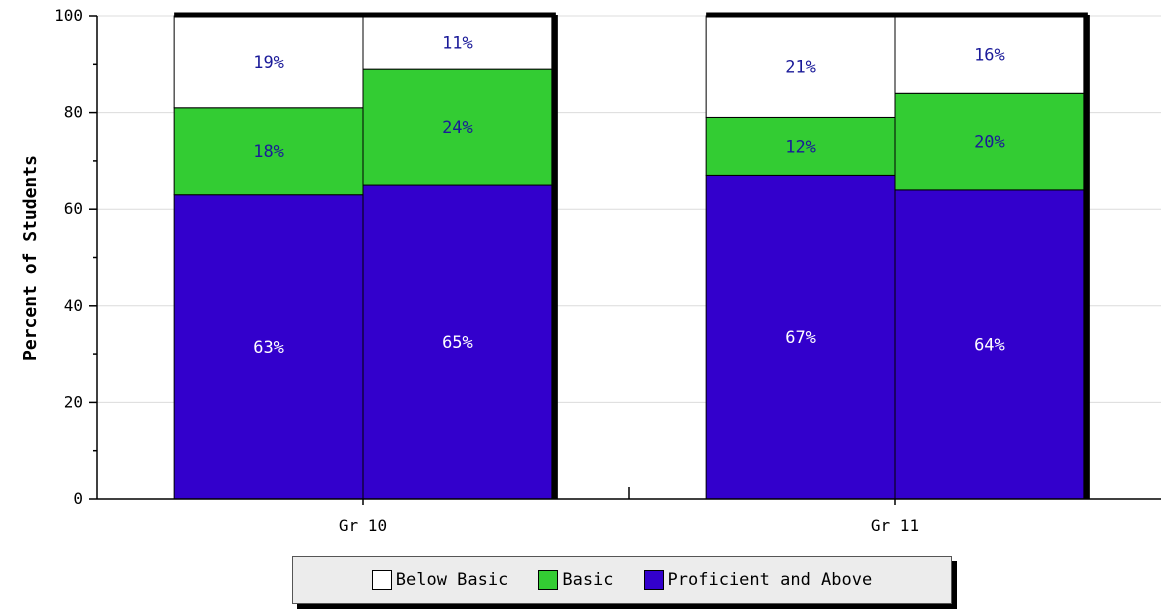 Image resolution: width=1161 pixels, height=613 pixels. I want to click on legend-label: Basic, so click(588, 580).